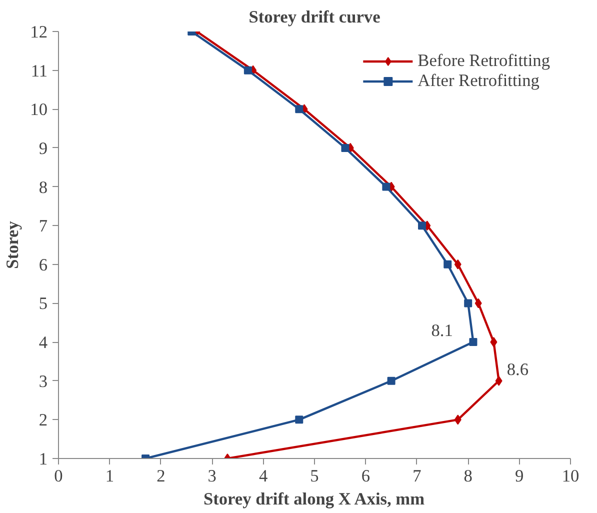 The height and width of the screenshot is (513, 597). I want to click on y-tick-label: 1, so click(43, 459).